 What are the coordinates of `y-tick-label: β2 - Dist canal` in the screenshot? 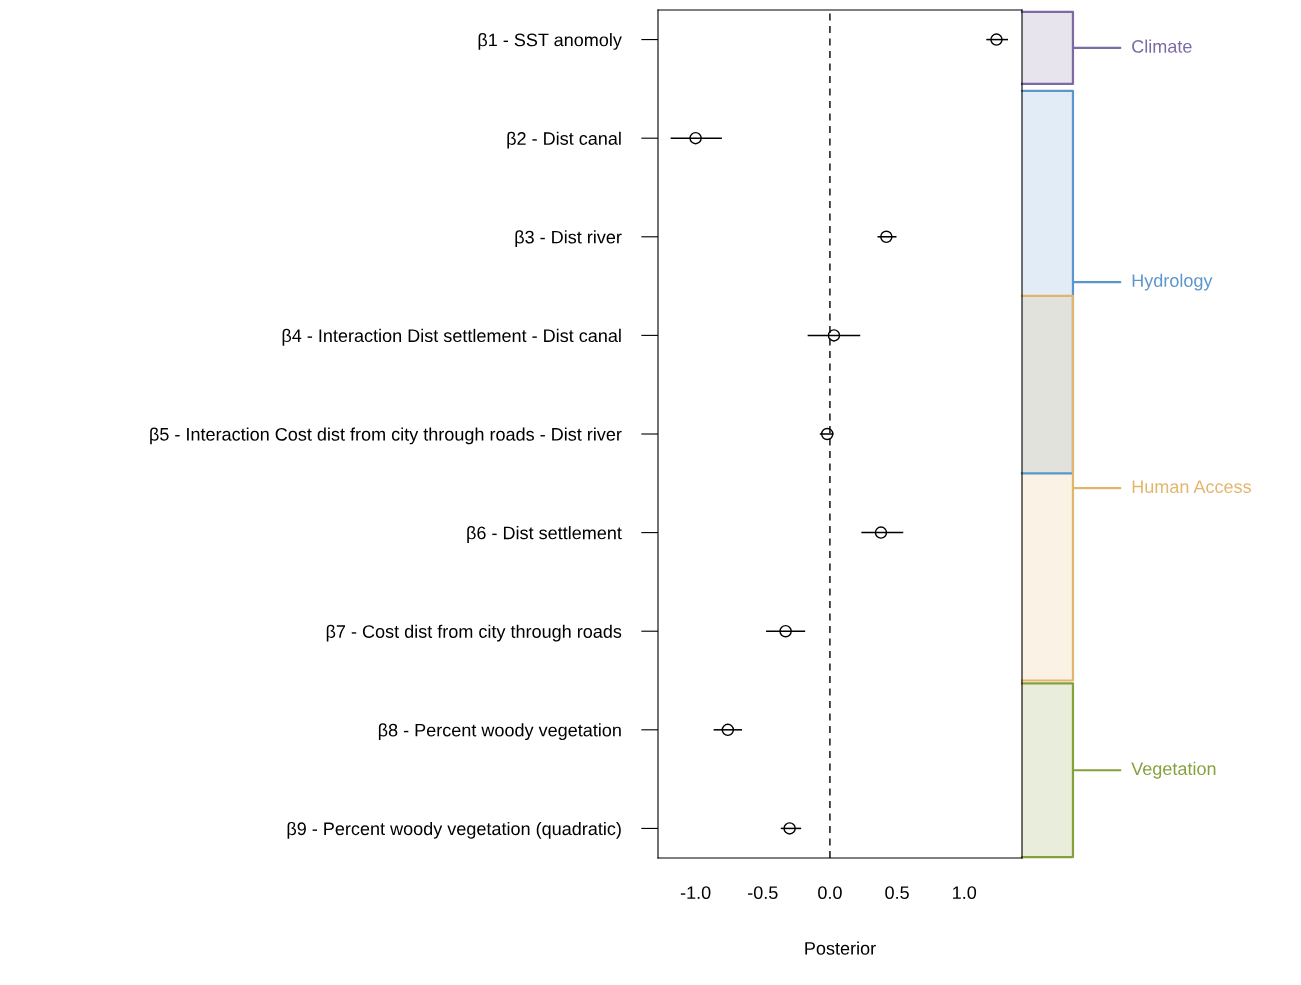 It's located at (564, 140).